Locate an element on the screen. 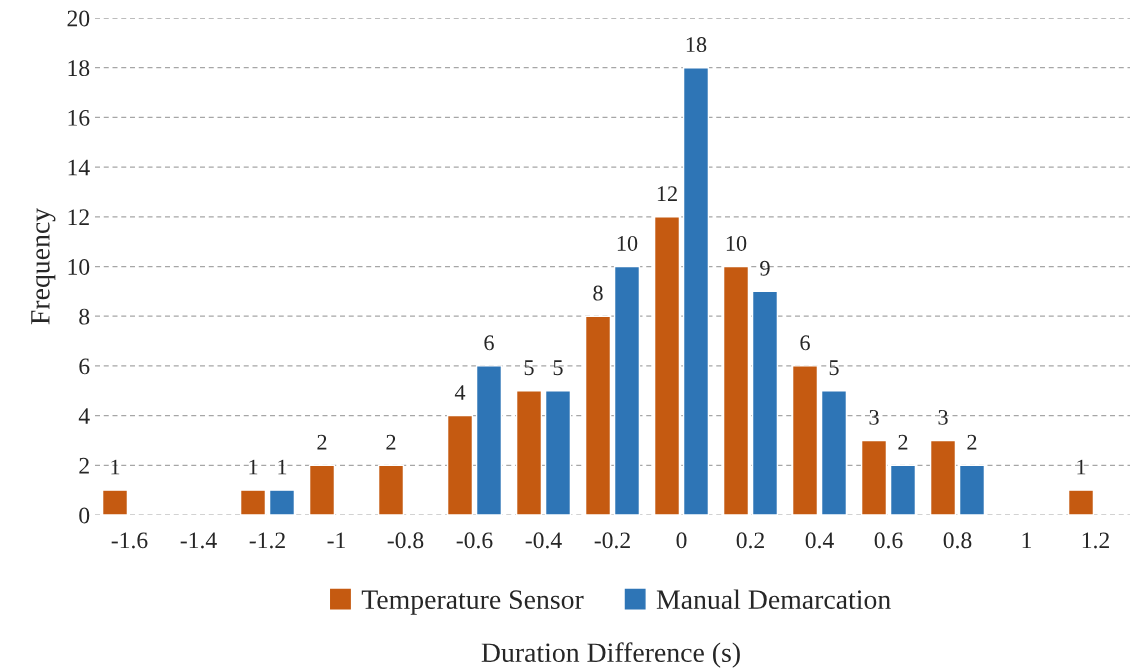 Image resolution: width=1132 pixels, height=671 pixels. x-tick-label: -1 is located at coordinates (336, 540).